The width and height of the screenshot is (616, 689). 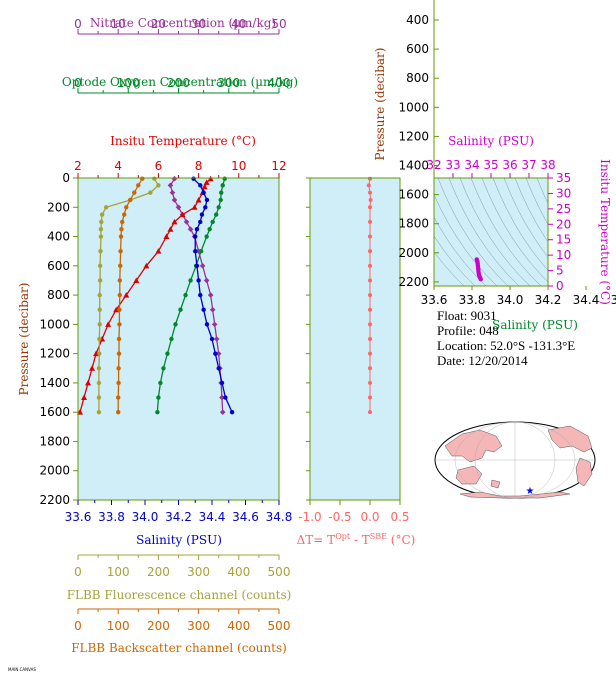 I want to click on salinity-tick-label: 33.8, so click(x=111, y=517).